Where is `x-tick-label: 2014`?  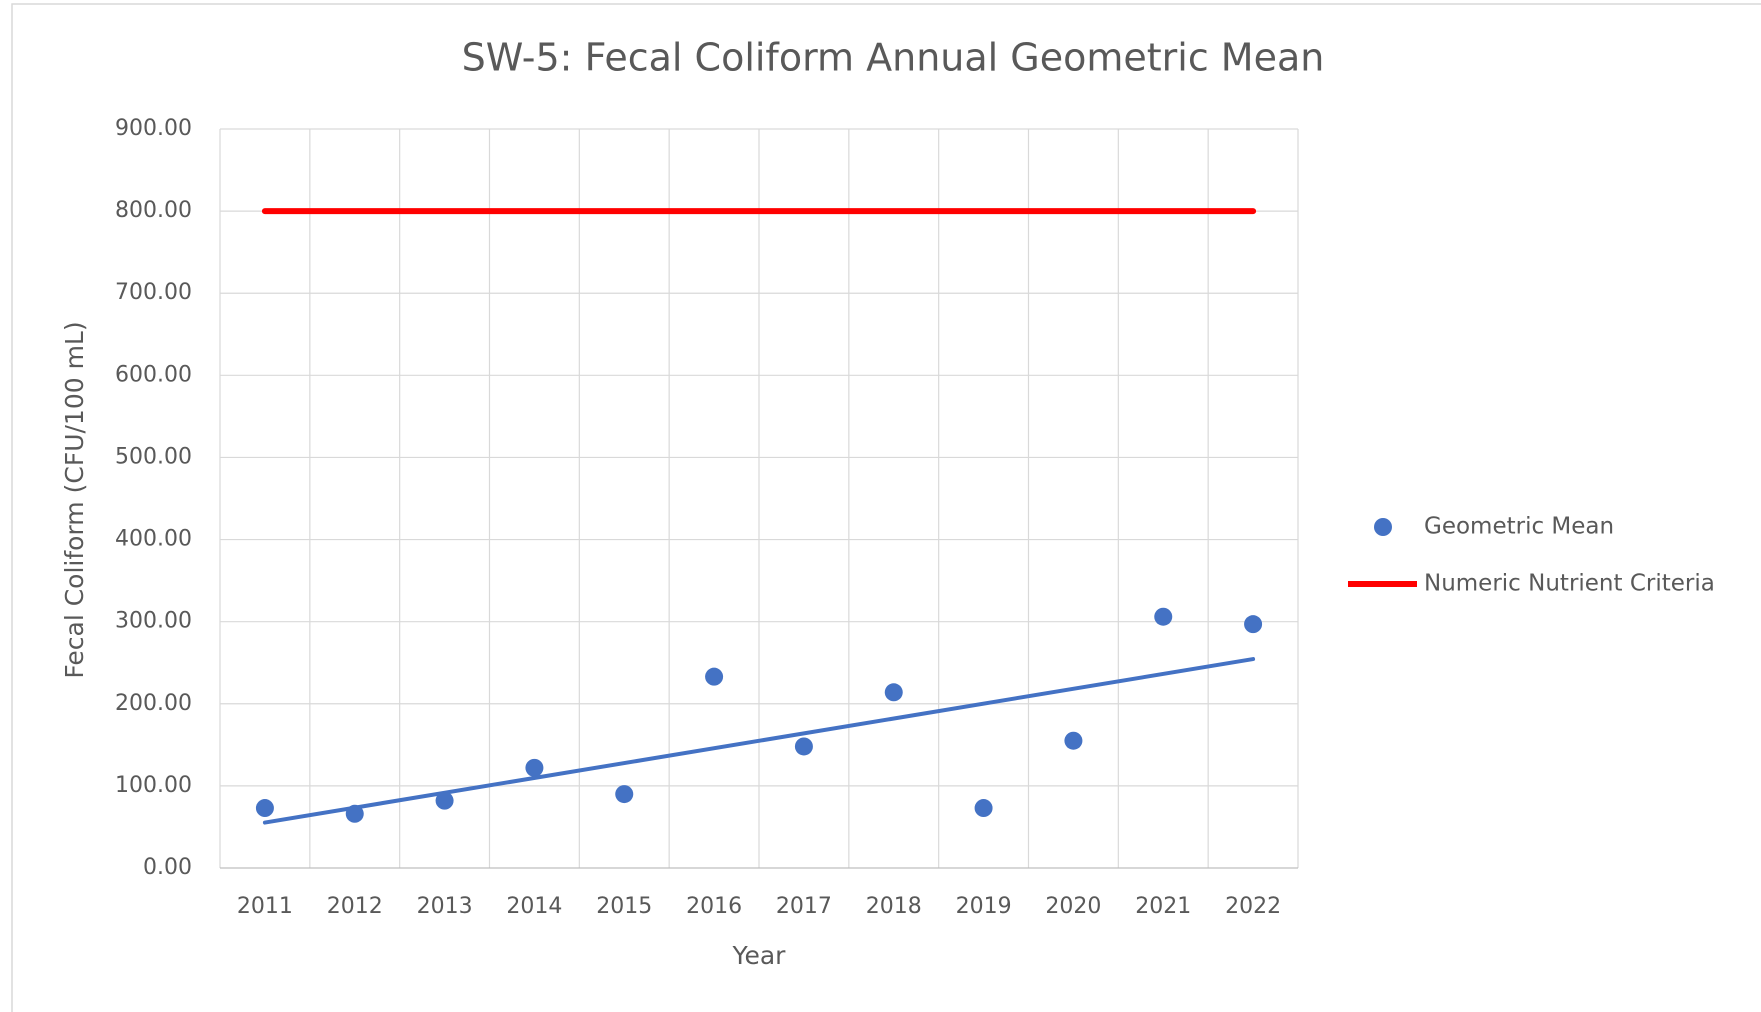
x-tick-label: 2014 is located at coordinates (534, 906).